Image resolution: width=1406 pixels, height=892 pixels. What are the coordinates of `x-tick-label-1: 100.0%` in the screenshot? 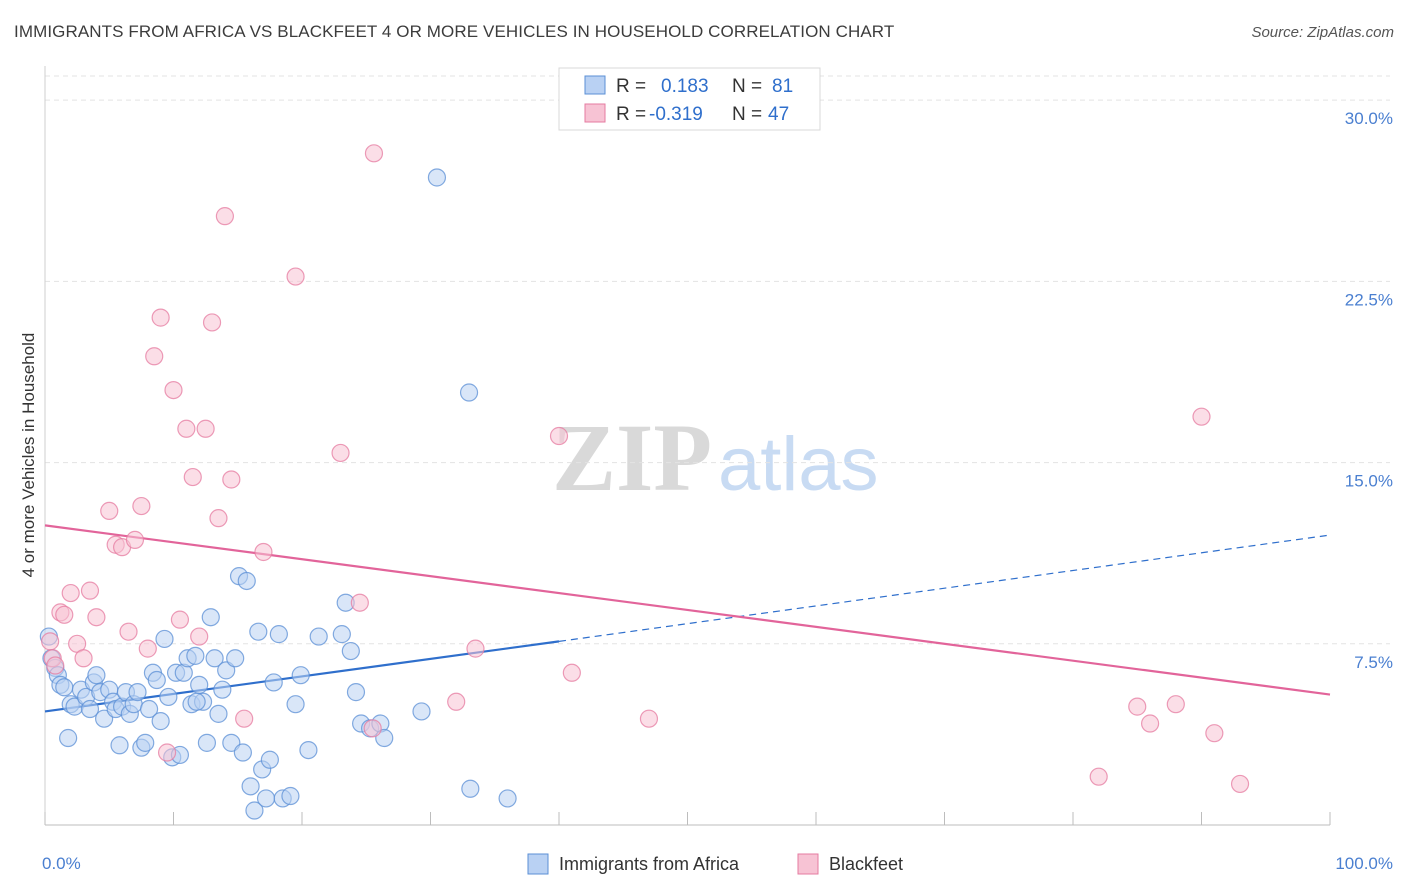 It's located at (1364, 863).